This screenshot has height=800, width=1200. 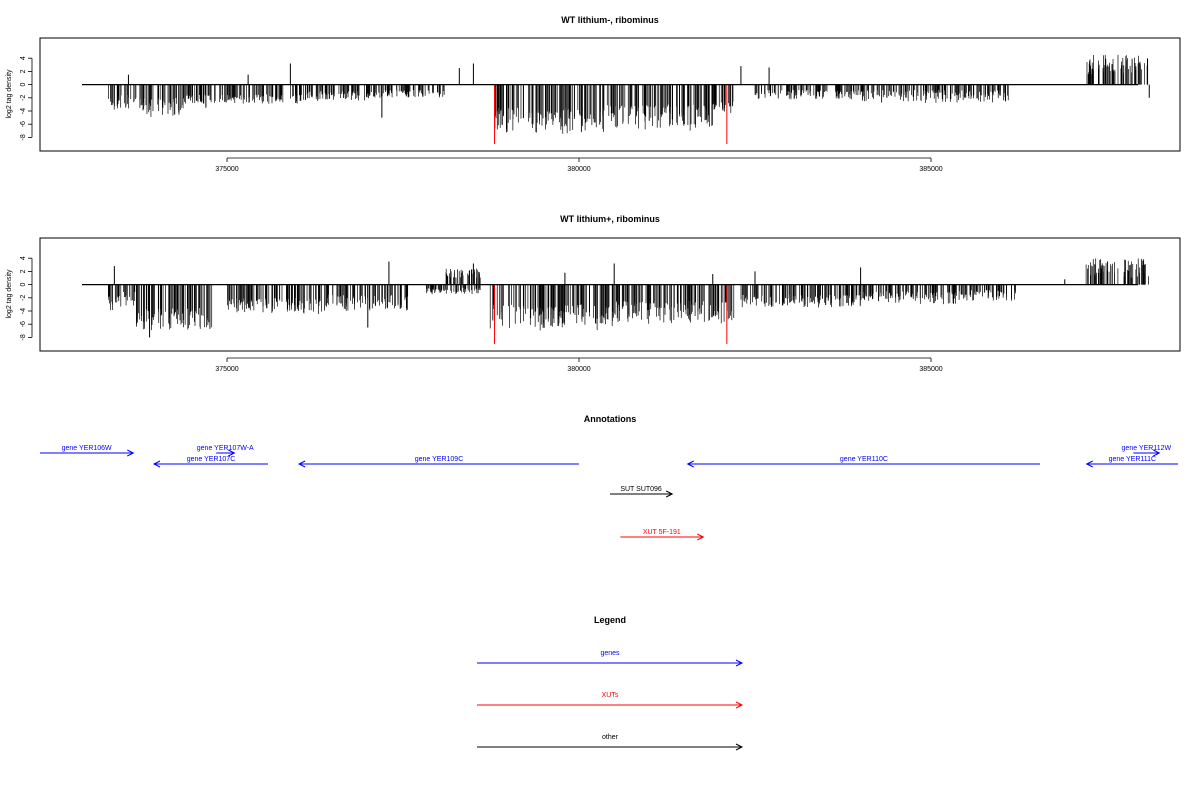 I want to click on legend-title: Legend, so click(x=610, y=620).